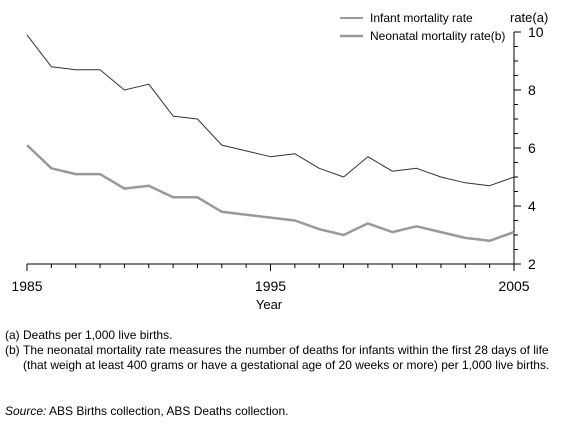 This screenshot has height=429, width=568. What do you see at coordinates (270, 286) in the screenshot?
I see `x-tick-label: 1995` at bounding box center [270, 286].